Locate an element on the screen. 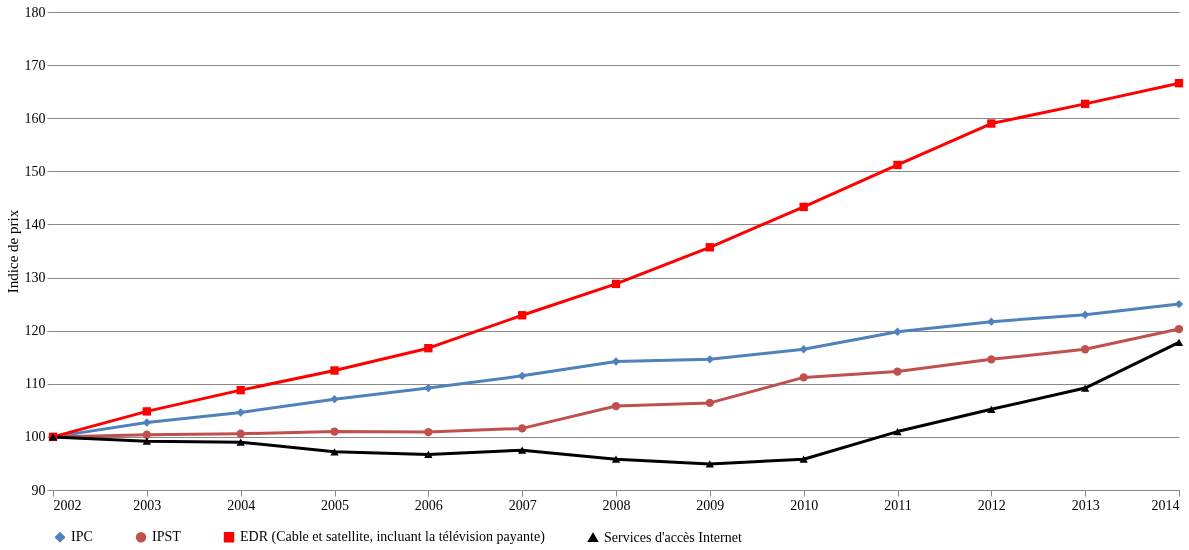  x-tick-label: 2008 is located at coordinates (616, 505).